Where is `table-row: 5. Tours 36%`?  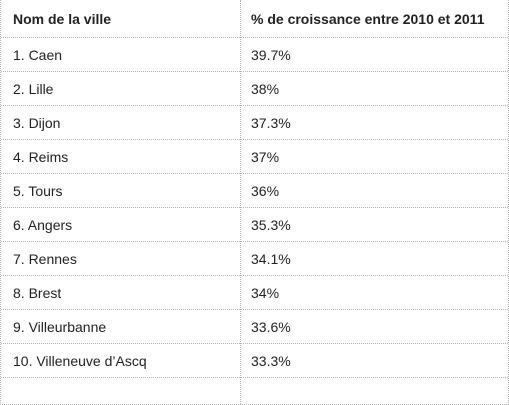
table-row: 5. Tours 36% is located at coordinates (254, 191).